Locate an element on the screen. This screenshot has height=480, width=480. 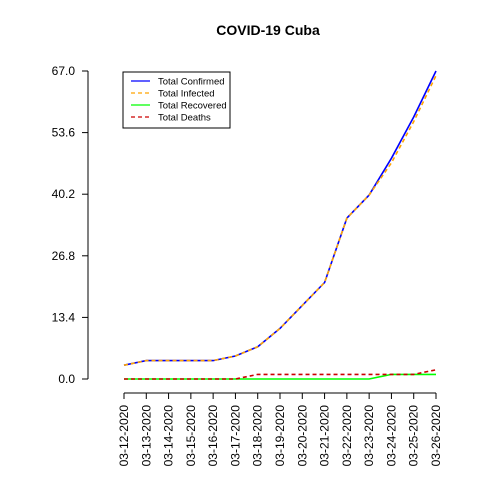
y-tick-label: 26.8 is located at coordinates (64, 256).